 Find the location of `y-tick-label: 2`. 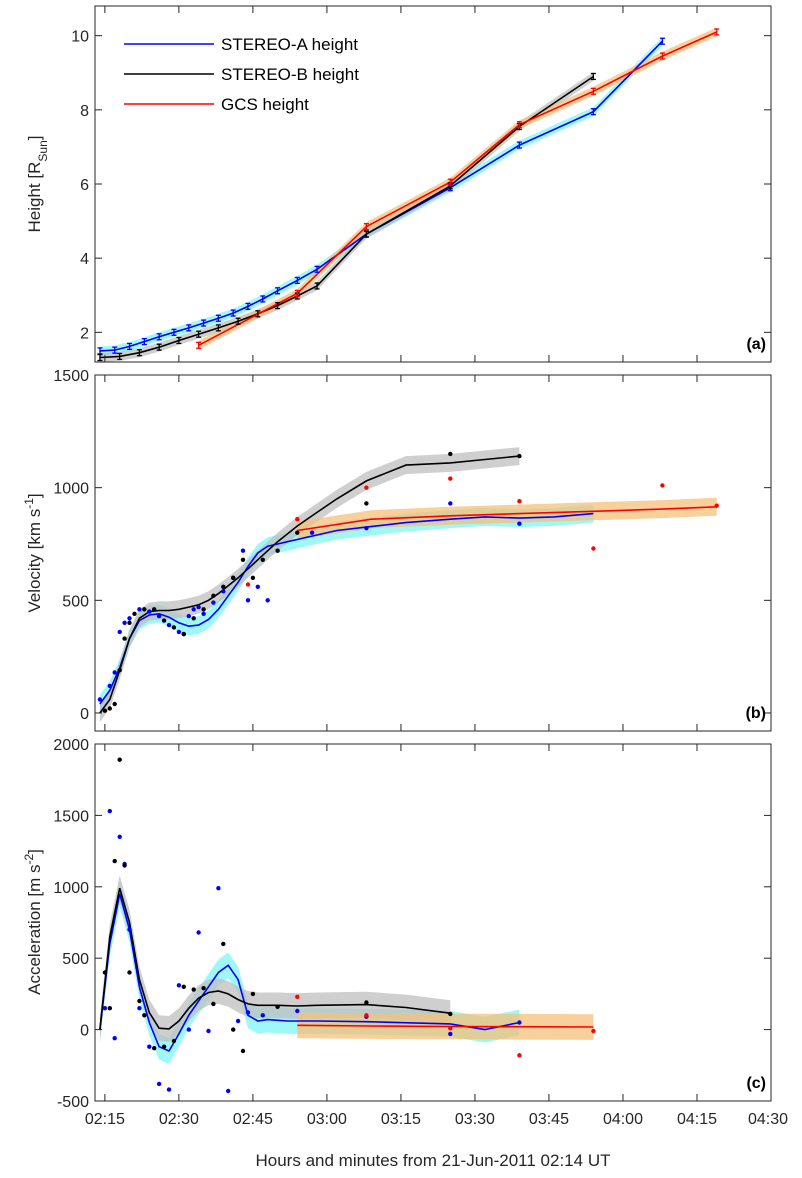

y-tick-label: 2 is located at coordinates (84, 333).